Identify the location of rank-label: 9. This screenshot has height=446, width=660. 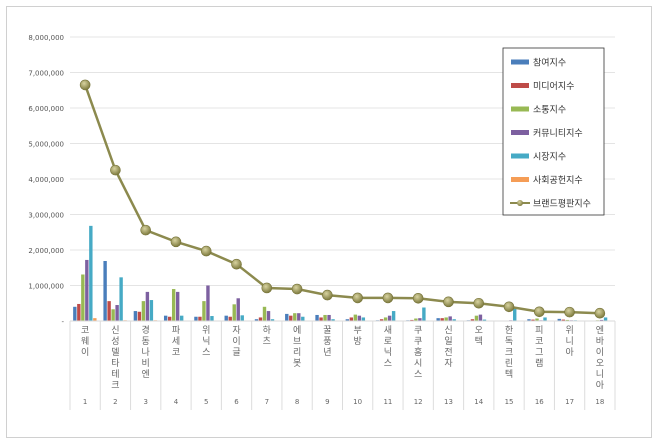
(327, 402).